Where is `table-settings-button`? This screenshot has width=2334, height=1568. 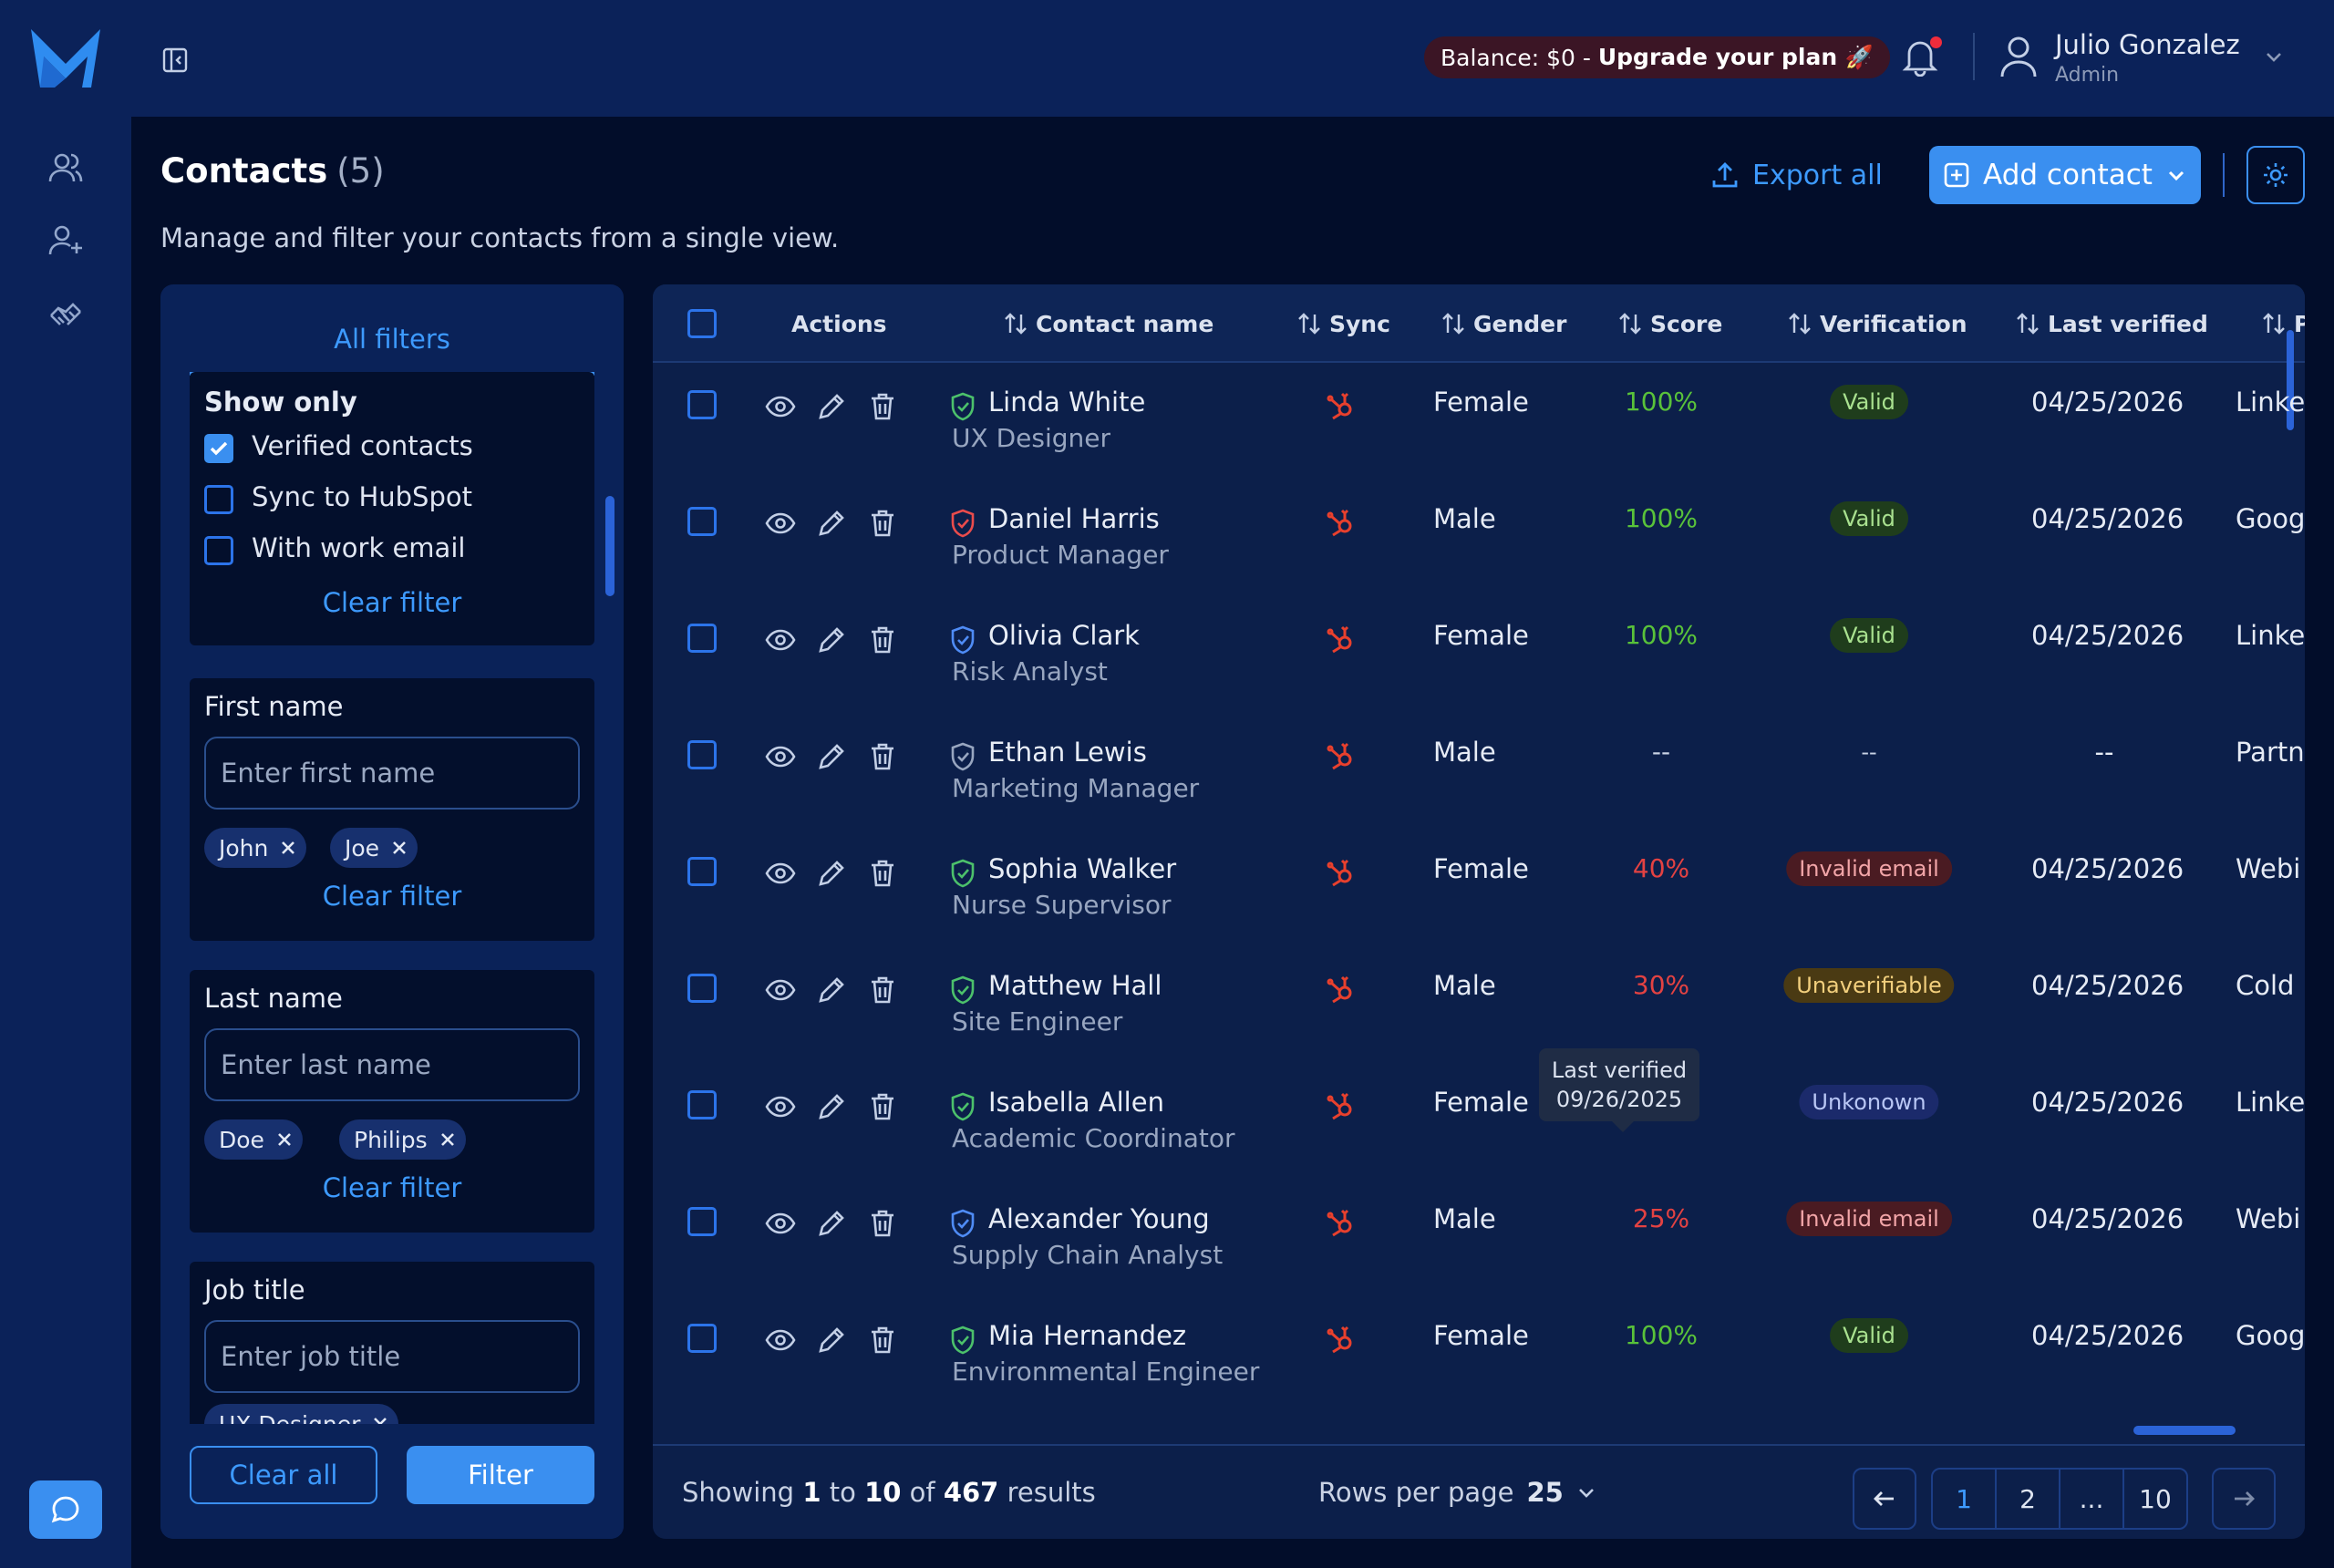 table-settings-button is located at coordinates (2275, 175).